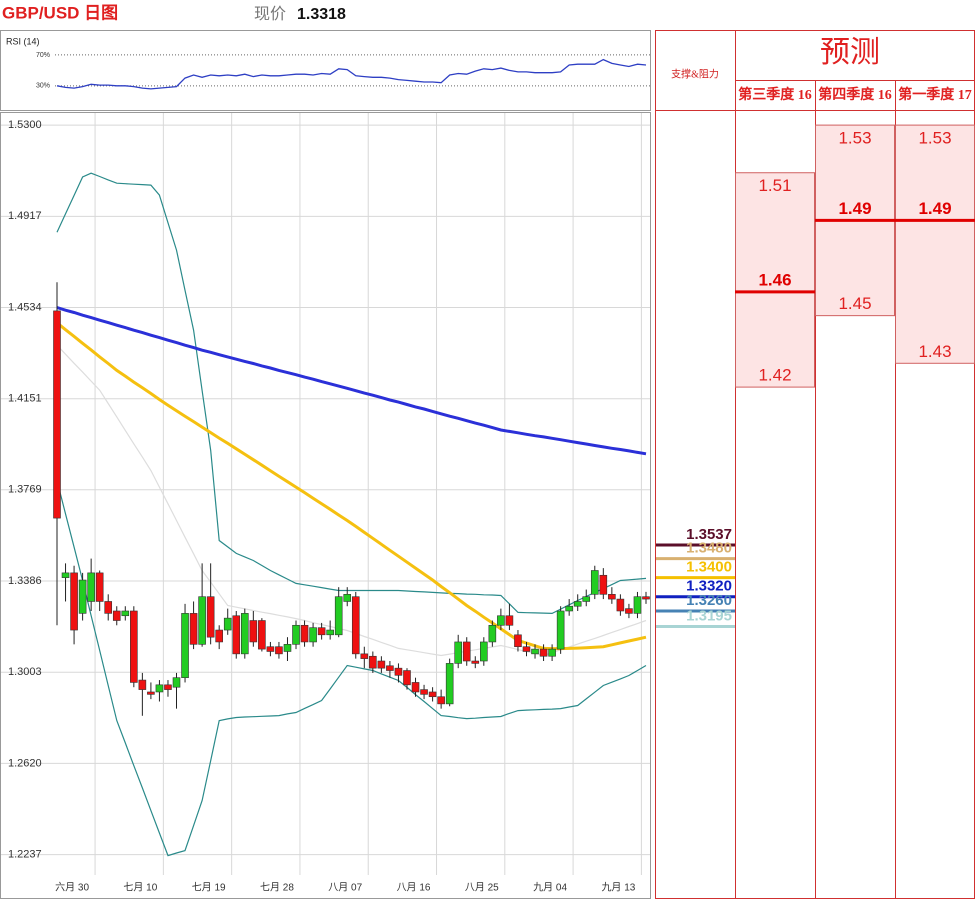 The image size is (975, 900). What do you see at coordinates (25, 125) in the screenshot?
I see `y-tick-label: 1.5300` at bounding box center [25, 125].